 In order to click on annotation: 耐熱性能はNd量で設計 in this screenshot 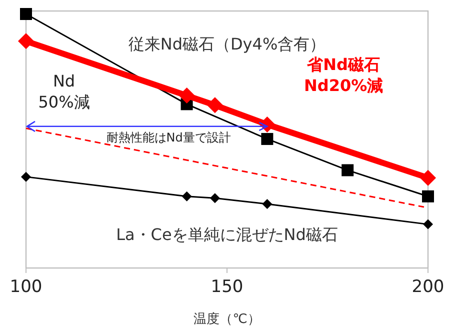, I will do `click(168, 137)`.